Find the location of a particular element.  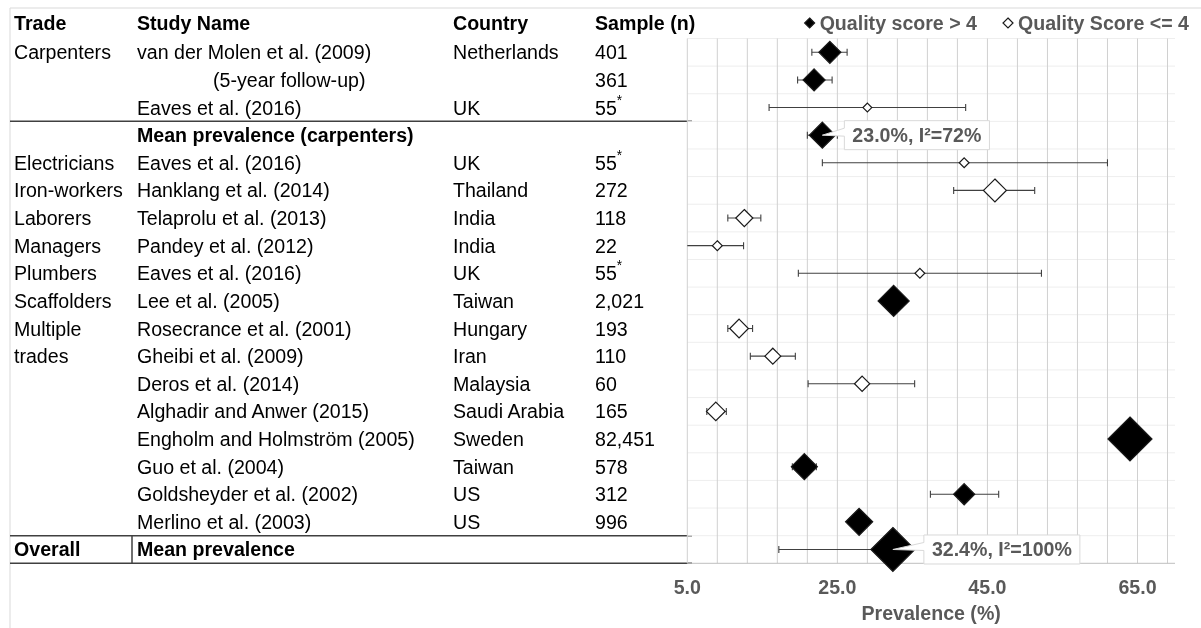

text: Rosecrance et al. (2001) is located at coordinates (244, 328).